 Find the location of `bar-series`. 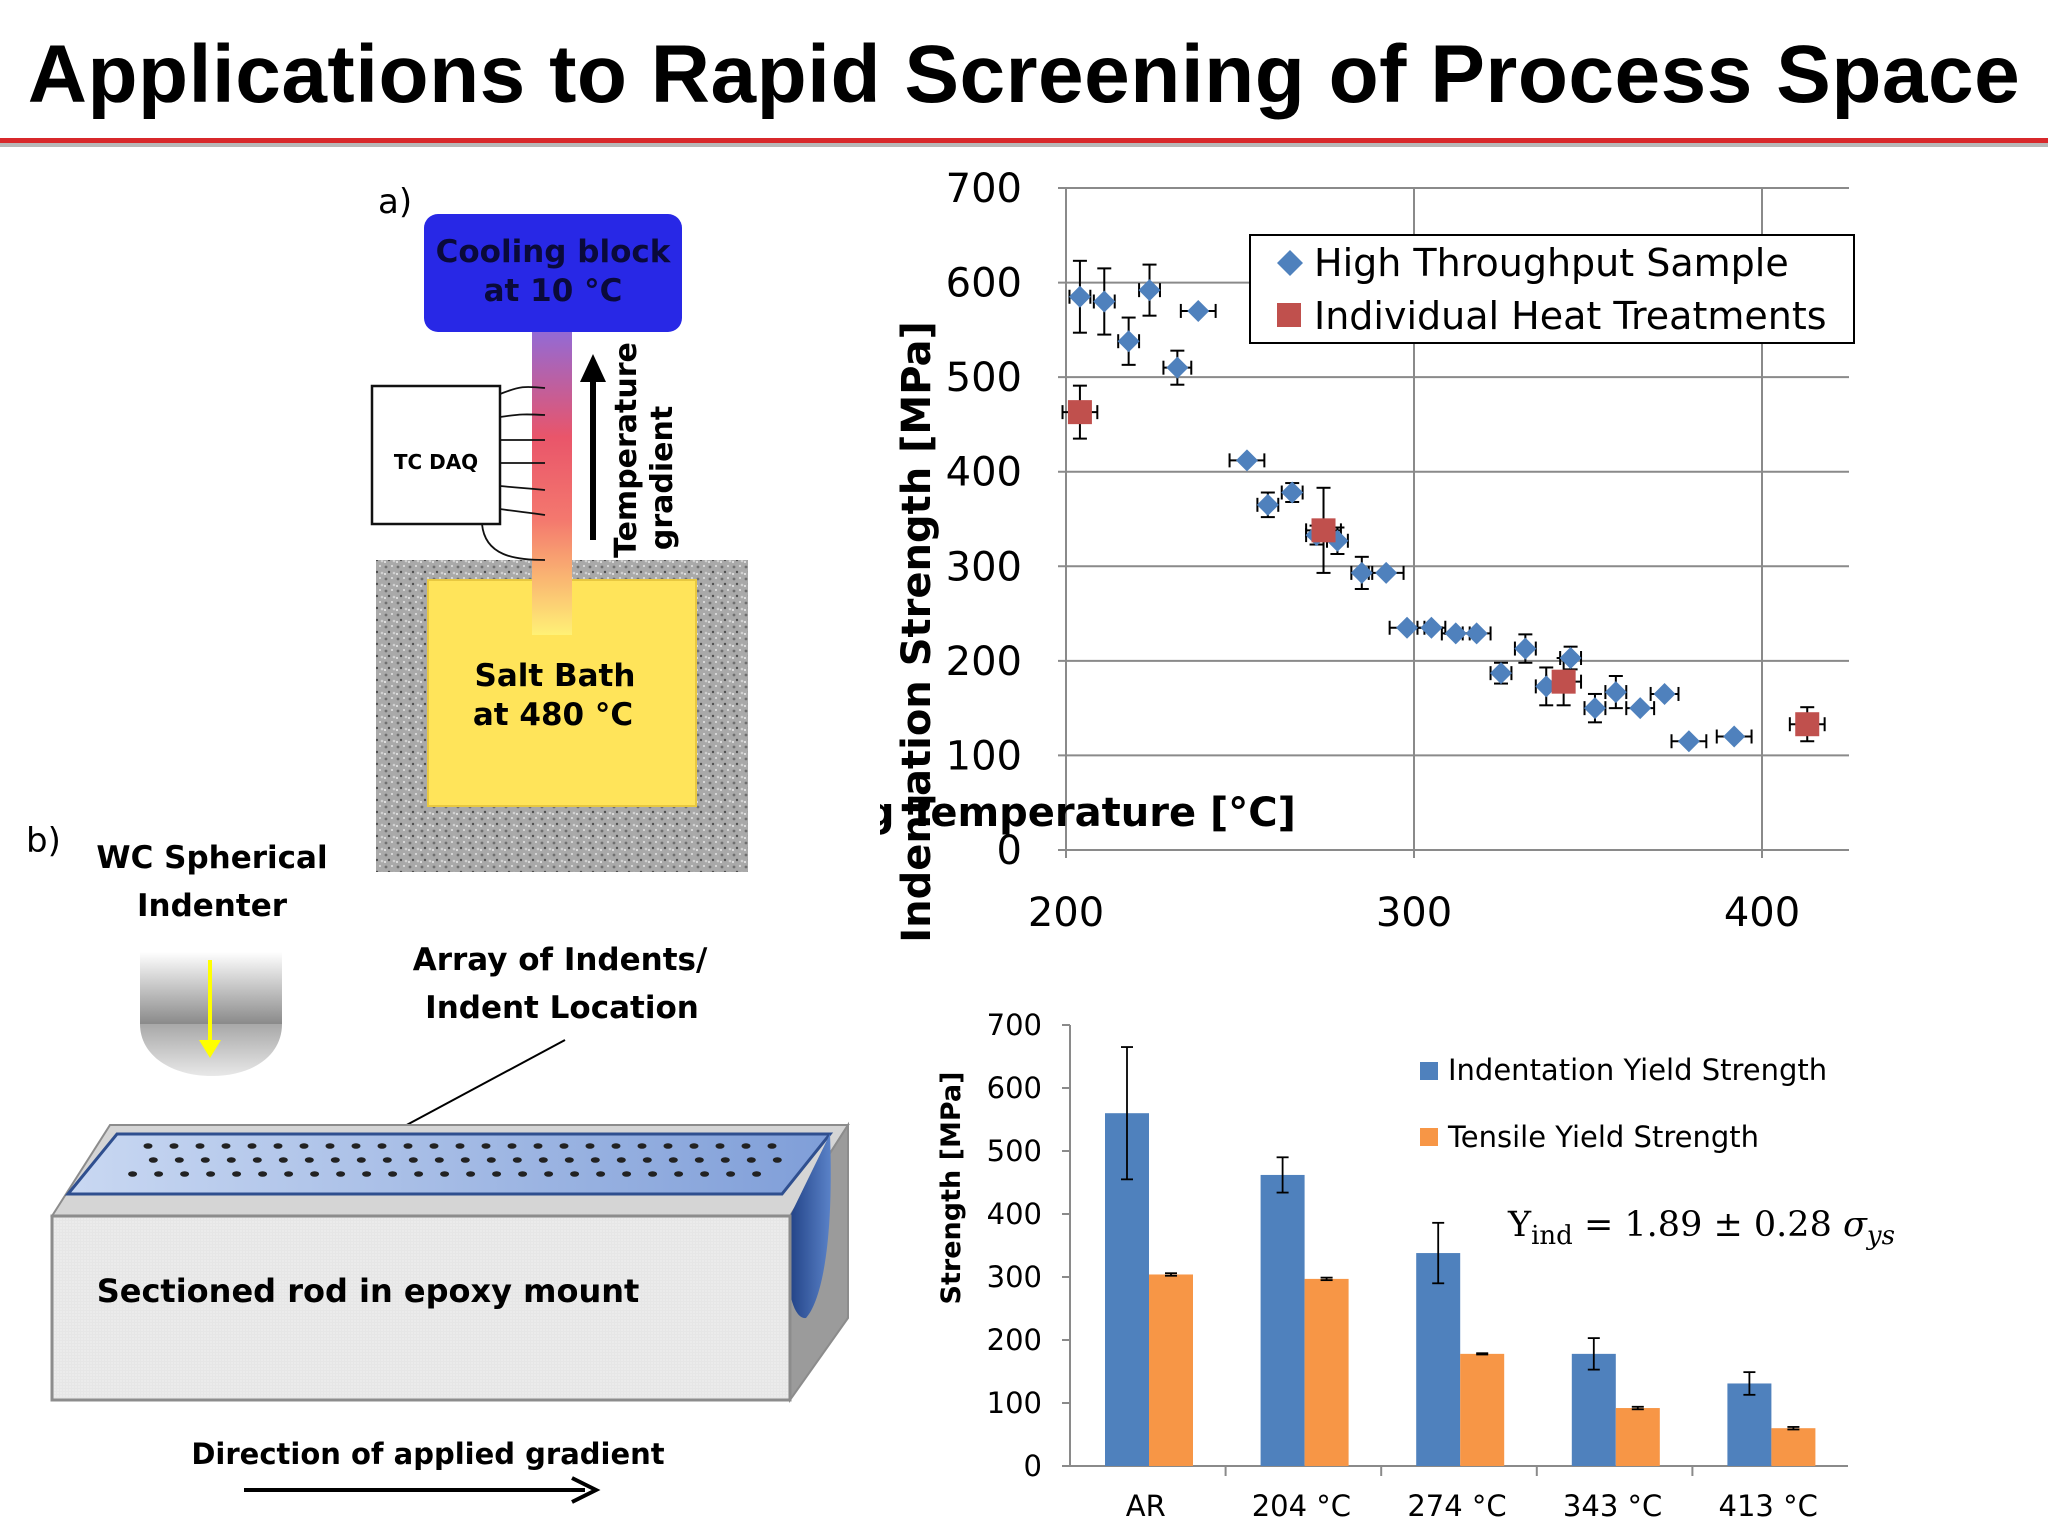

bar-series is located at coordinates (1460, 1256).